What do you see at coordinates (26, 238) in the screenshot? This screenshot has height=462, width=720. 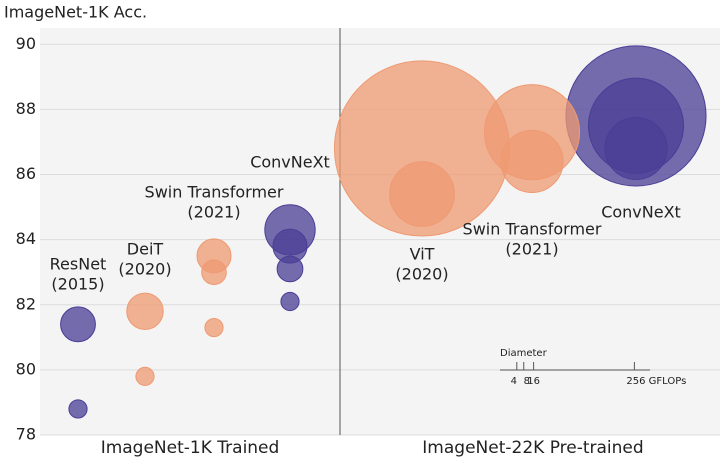 I see `y-tick-label: 84` at bounding box center [26, 238].